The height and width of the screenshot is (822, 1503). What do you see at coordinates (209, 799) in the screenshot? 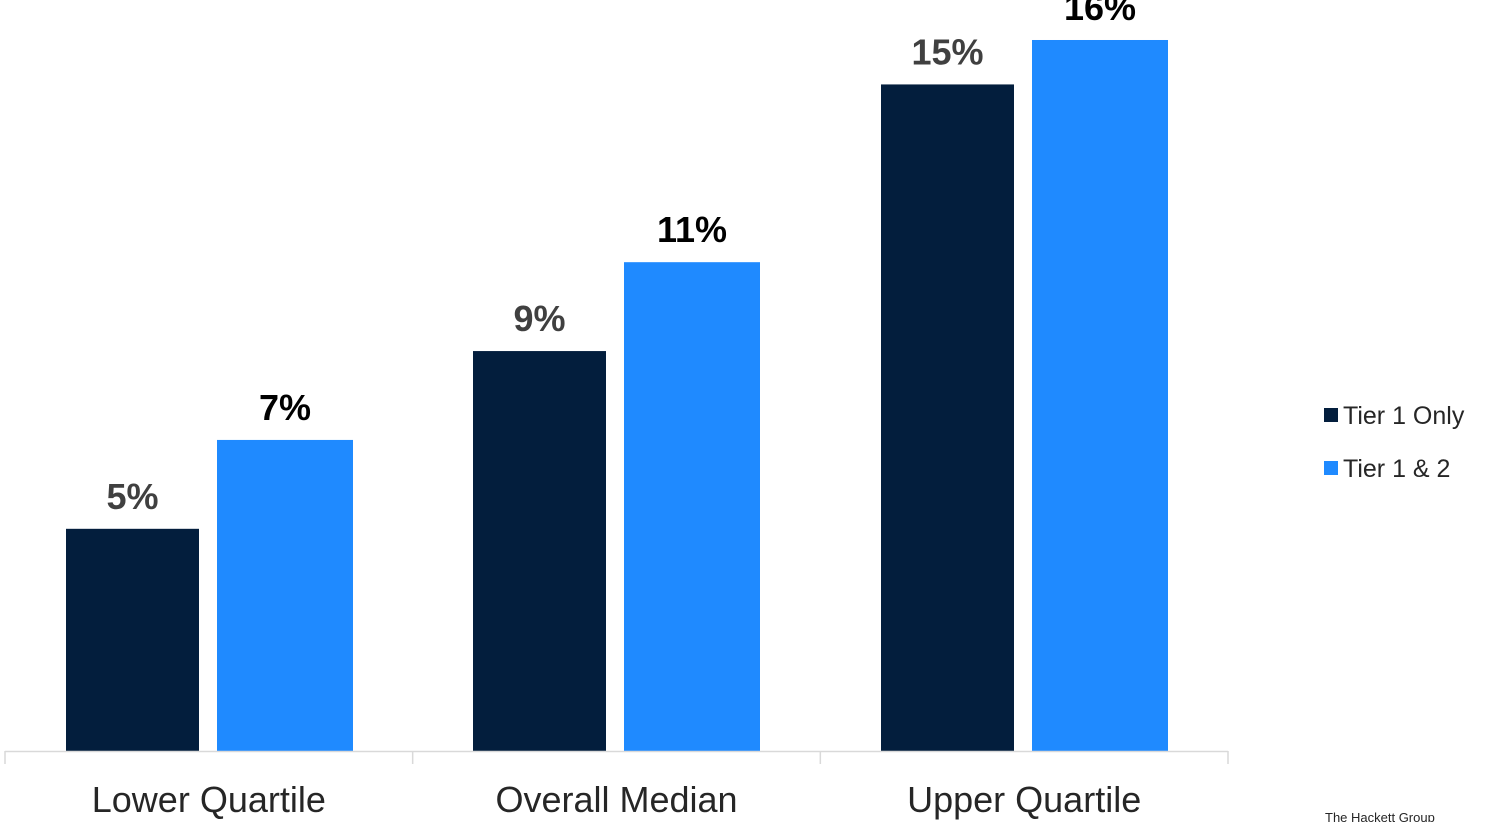
I see `category-label-0: Lower Quartile` at bounding box center [209, 799].